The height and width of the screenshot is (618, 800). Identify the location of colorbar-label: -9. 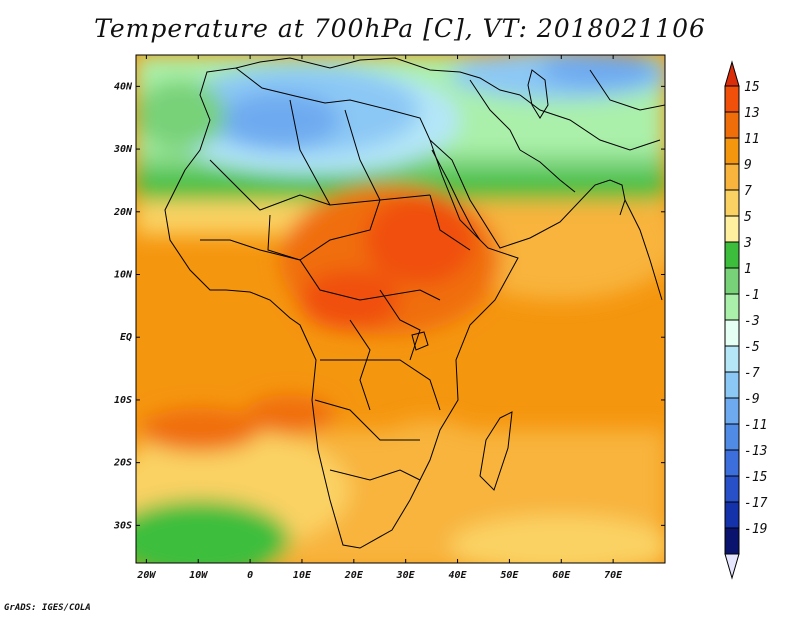
(752, 399).